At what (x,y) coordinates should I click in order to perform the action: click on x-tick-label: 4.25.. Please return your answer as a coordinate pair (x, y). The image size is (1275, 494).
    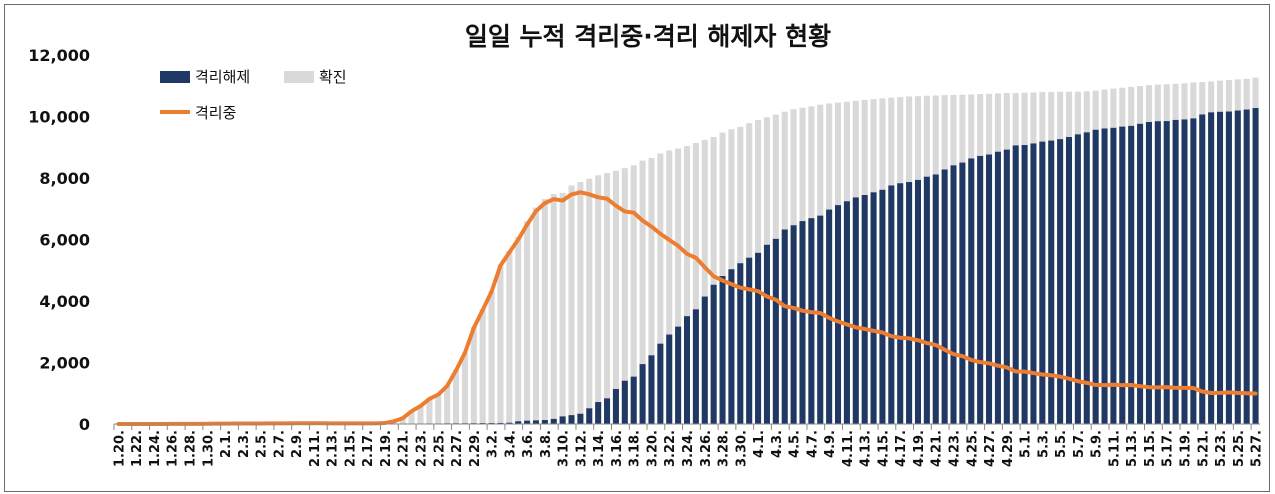
    Looking at the image, I should click on (972, 448).